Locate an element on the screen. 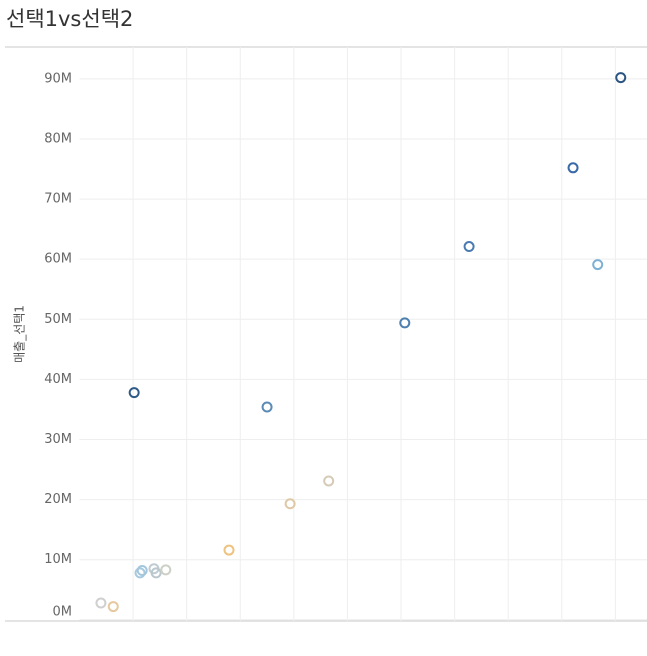 This screenshot has width=647, height=656. y-tick-label: 0M is located at coordinates (63, 612).